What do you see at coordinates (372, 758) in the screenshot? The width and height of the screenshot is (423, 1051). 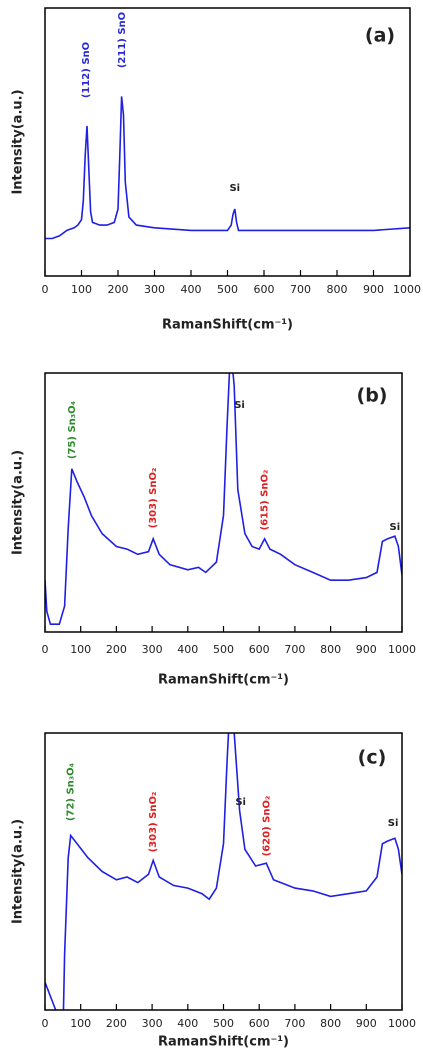 I see `panel-label: (c)` at bounding box center [372, 758].